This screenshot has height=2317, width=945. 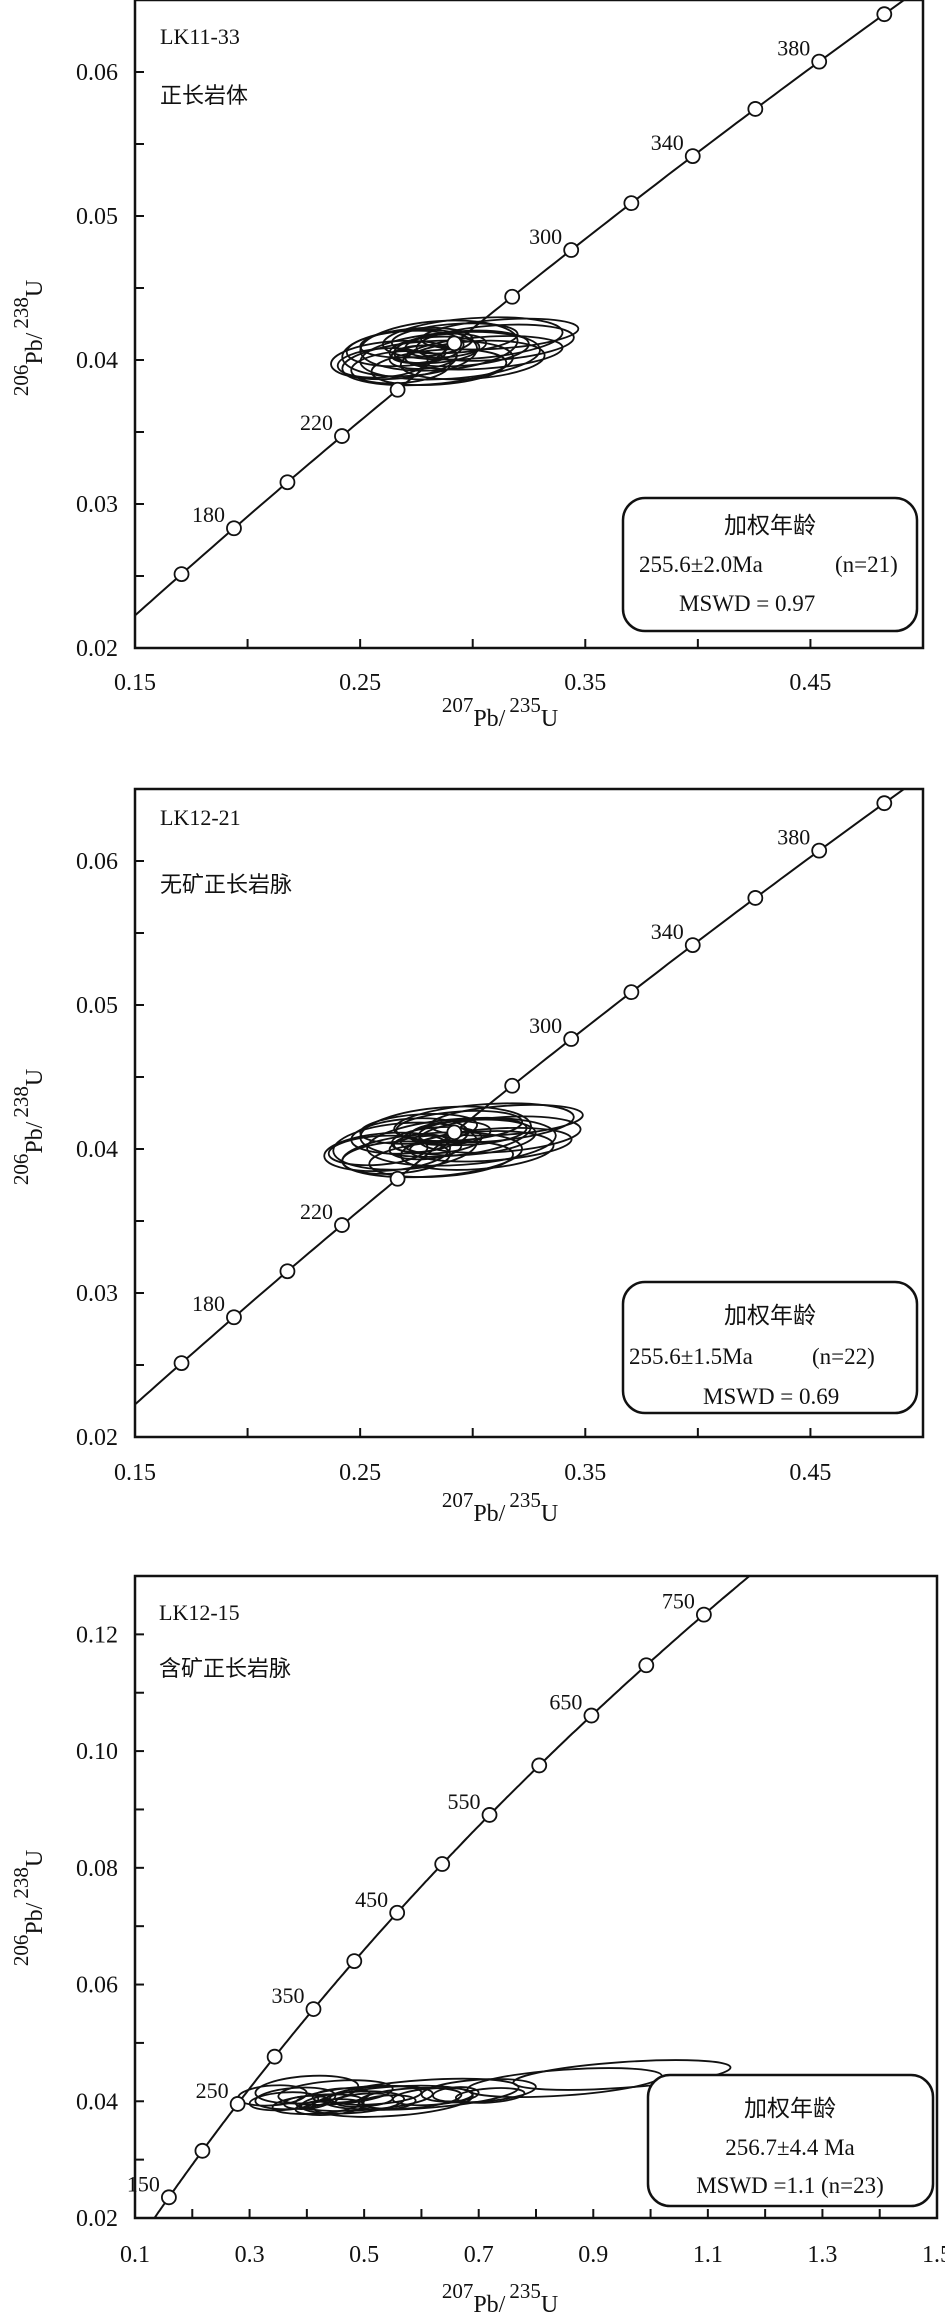 I want to click on x-tick-label: 0.9, so click(x=593, y=2255).